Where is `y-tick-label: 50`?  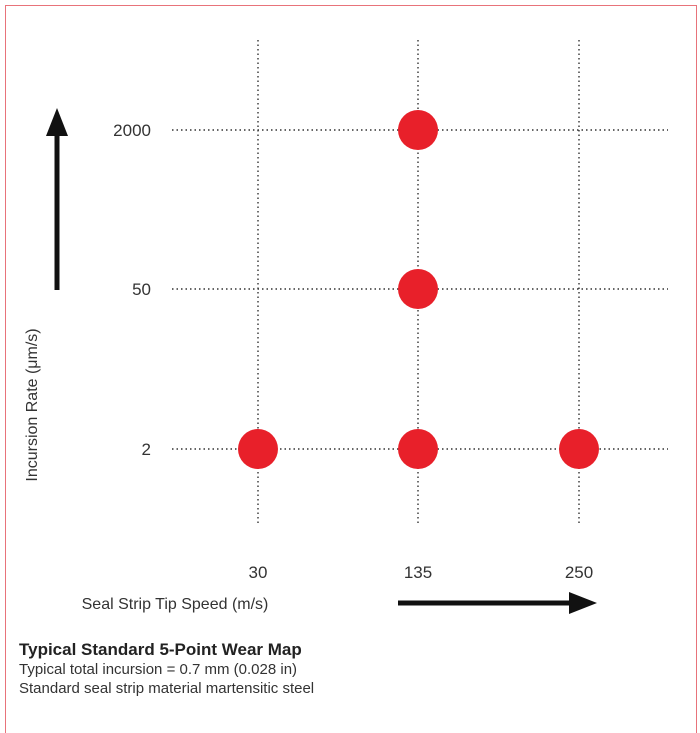
y-tick-label: 50 is located at coordinates (141, 289).